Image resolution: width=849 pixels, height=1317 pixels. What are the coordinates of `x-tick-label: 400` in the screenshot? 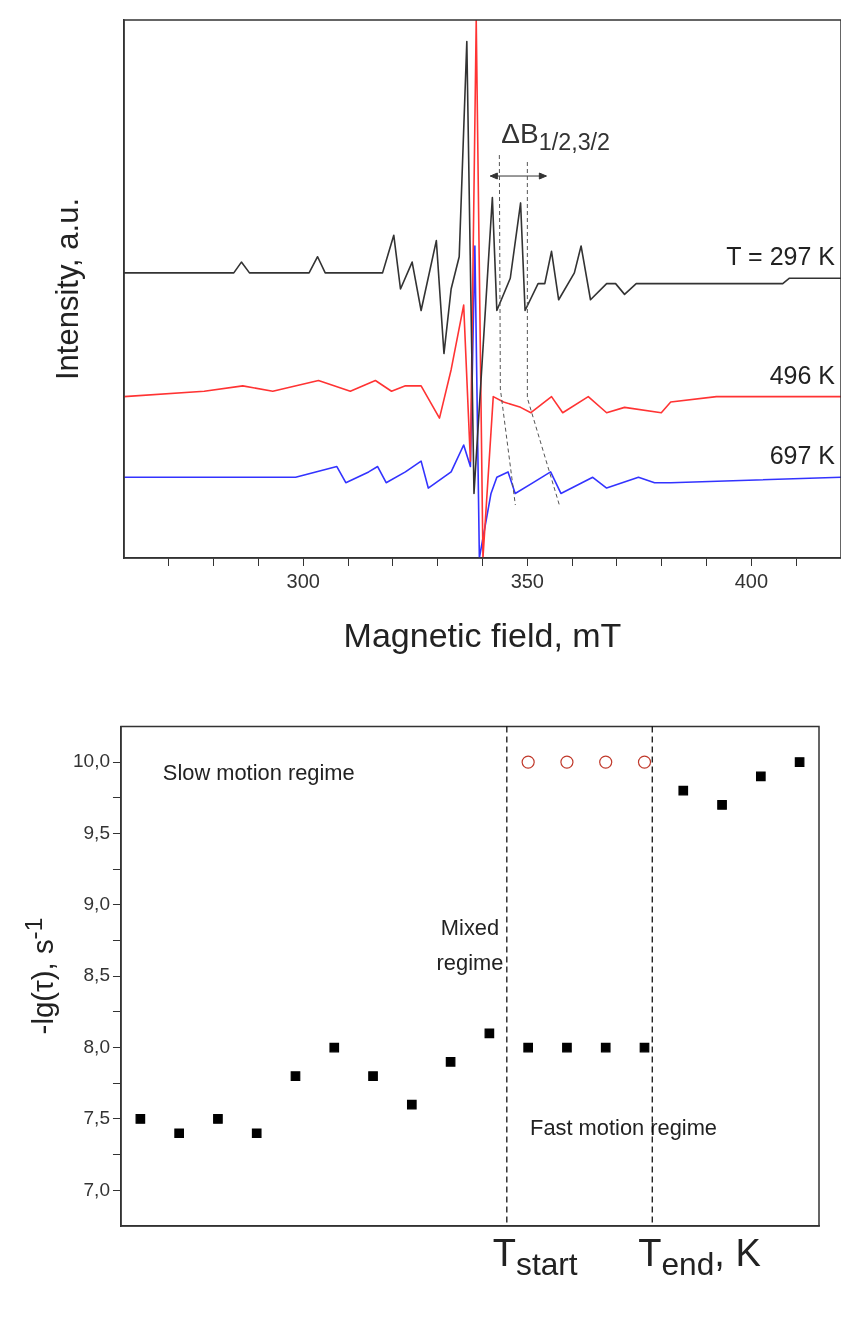 It's located at (751, 581).